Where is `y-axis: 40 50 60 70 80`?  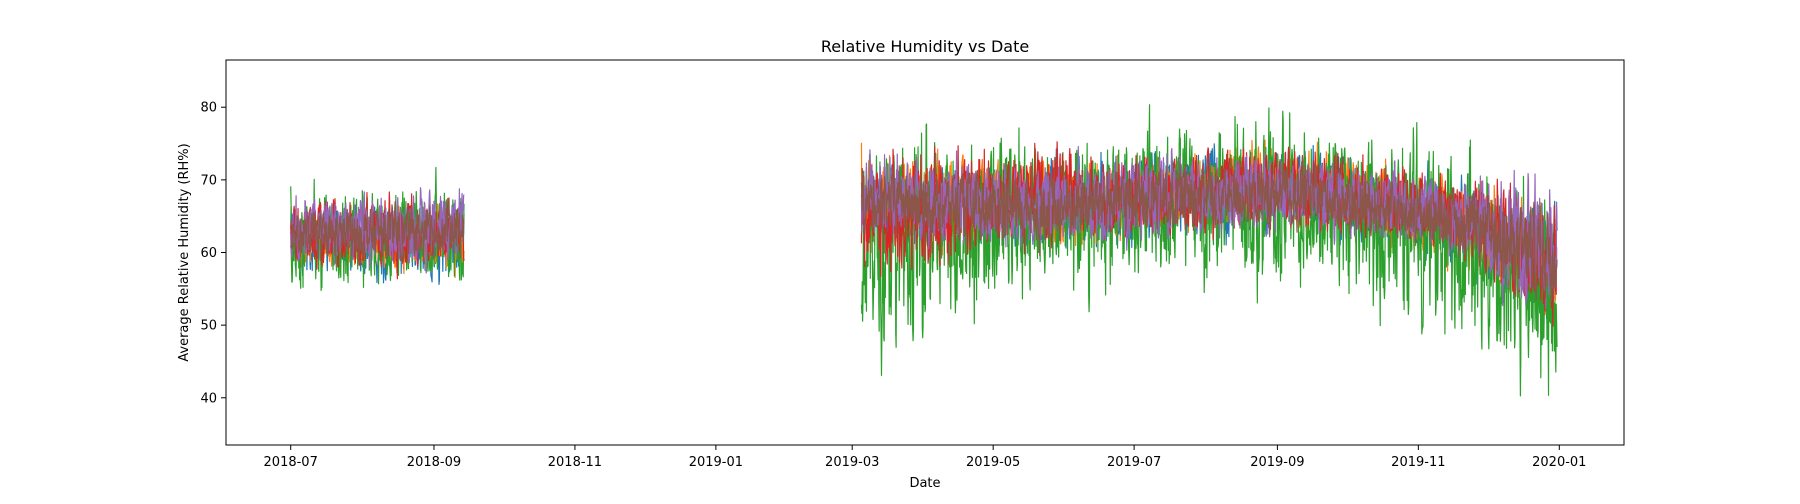 y-axis: 40 50 60 70 80 is located at coordinates (213, 253).